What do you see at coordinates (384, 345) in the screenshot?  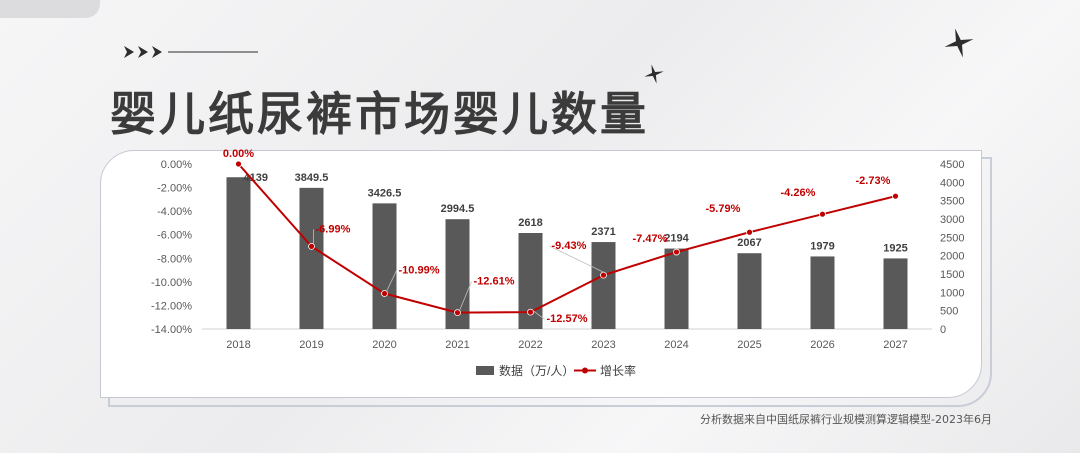 I see `x-axis-tick-label: 2020` at bounding box center [384, 345].